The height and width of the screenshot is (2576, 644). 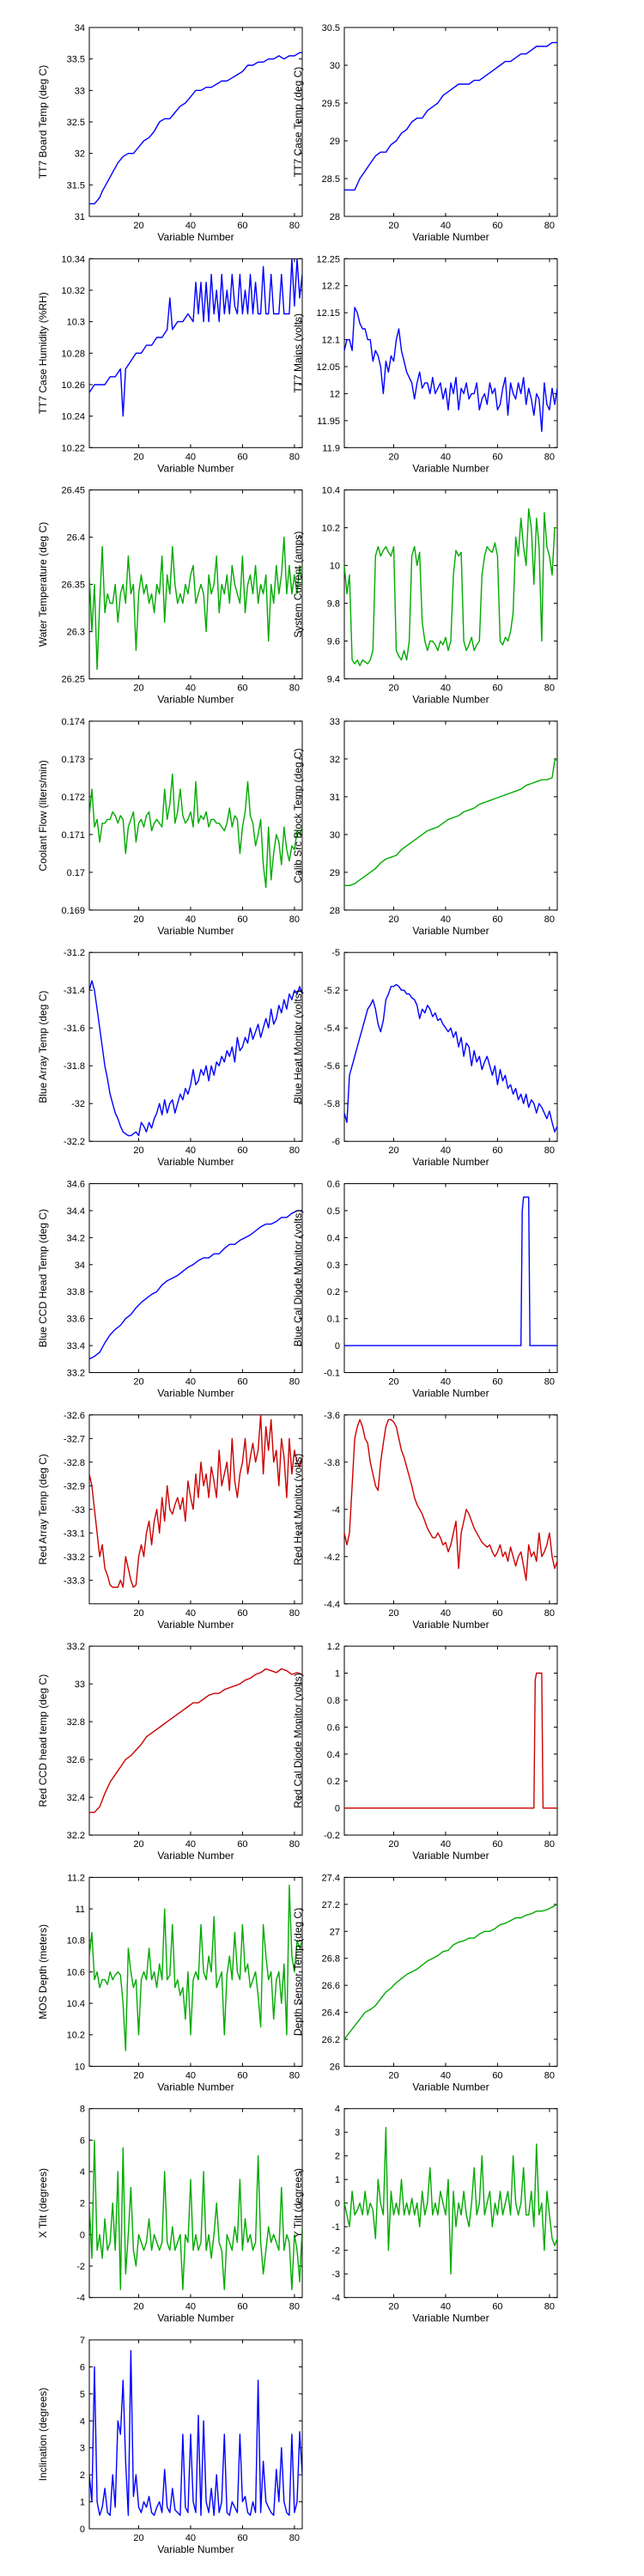 What do you see at coordinates (76, 1722) in the screenshot?
I see `y-tick-label: 32.8` at bounding box center [76, 1722].